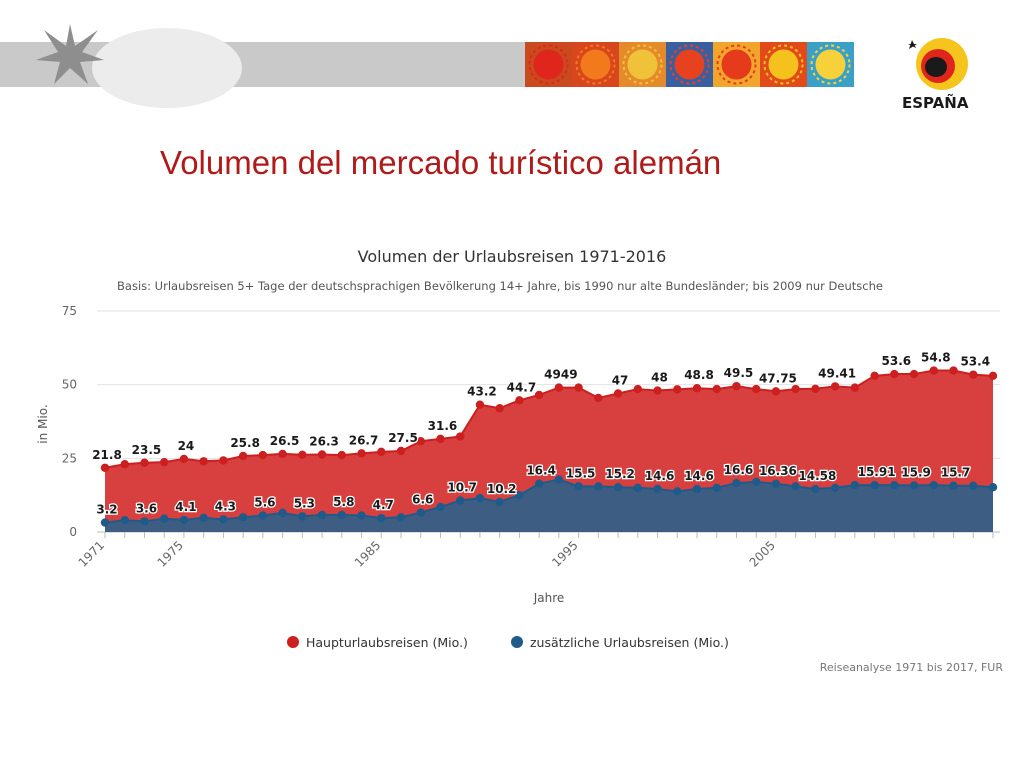 The height and width of the screenshot is (768, 1024). Describe the element at coordinates (482, 392) in the screenshot. I see `data-label: 43.2` at that location.